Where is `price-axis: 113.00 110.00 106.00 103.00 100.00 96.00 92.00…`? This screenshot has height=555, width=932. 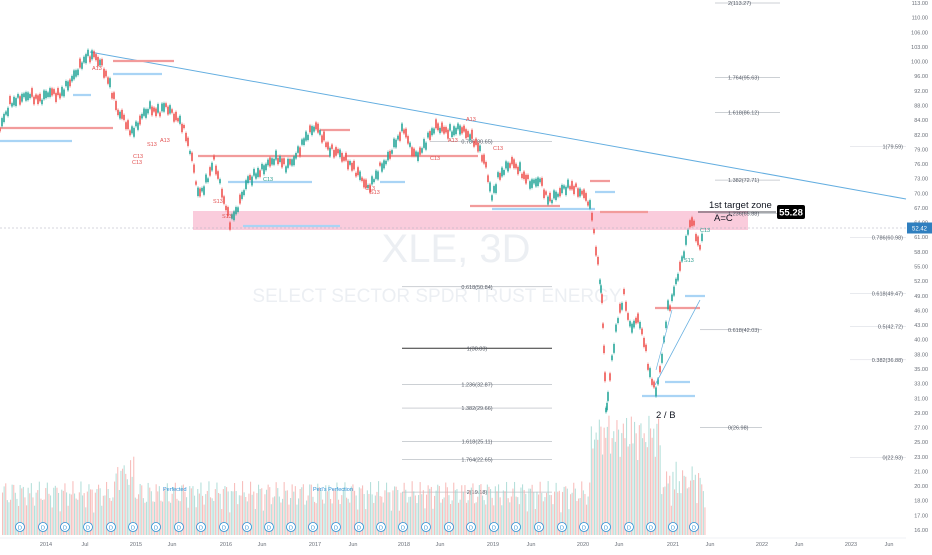 price-axis: 113.00 110.00 106.00 103.00 100.00 96.00 92.00… is located at coordinates (919, 267).